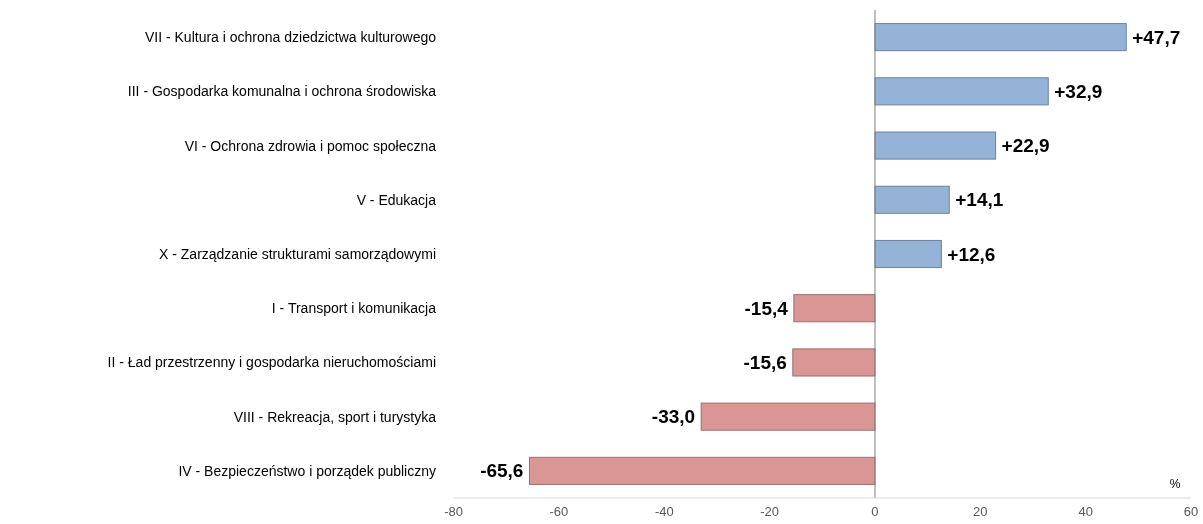  I want to click on x-tick-label: -80, so click(453, 511).